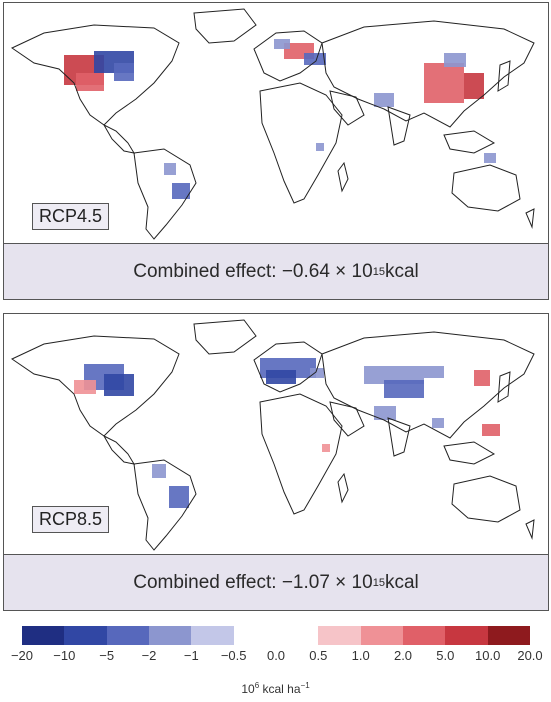 Image resolution: width=551 pixels, height=702 pixels. What do you see at coordinates (71, 519) in the screenshot?
I see `scenario-label: RCP8.5` at bounding box center [71, 519].